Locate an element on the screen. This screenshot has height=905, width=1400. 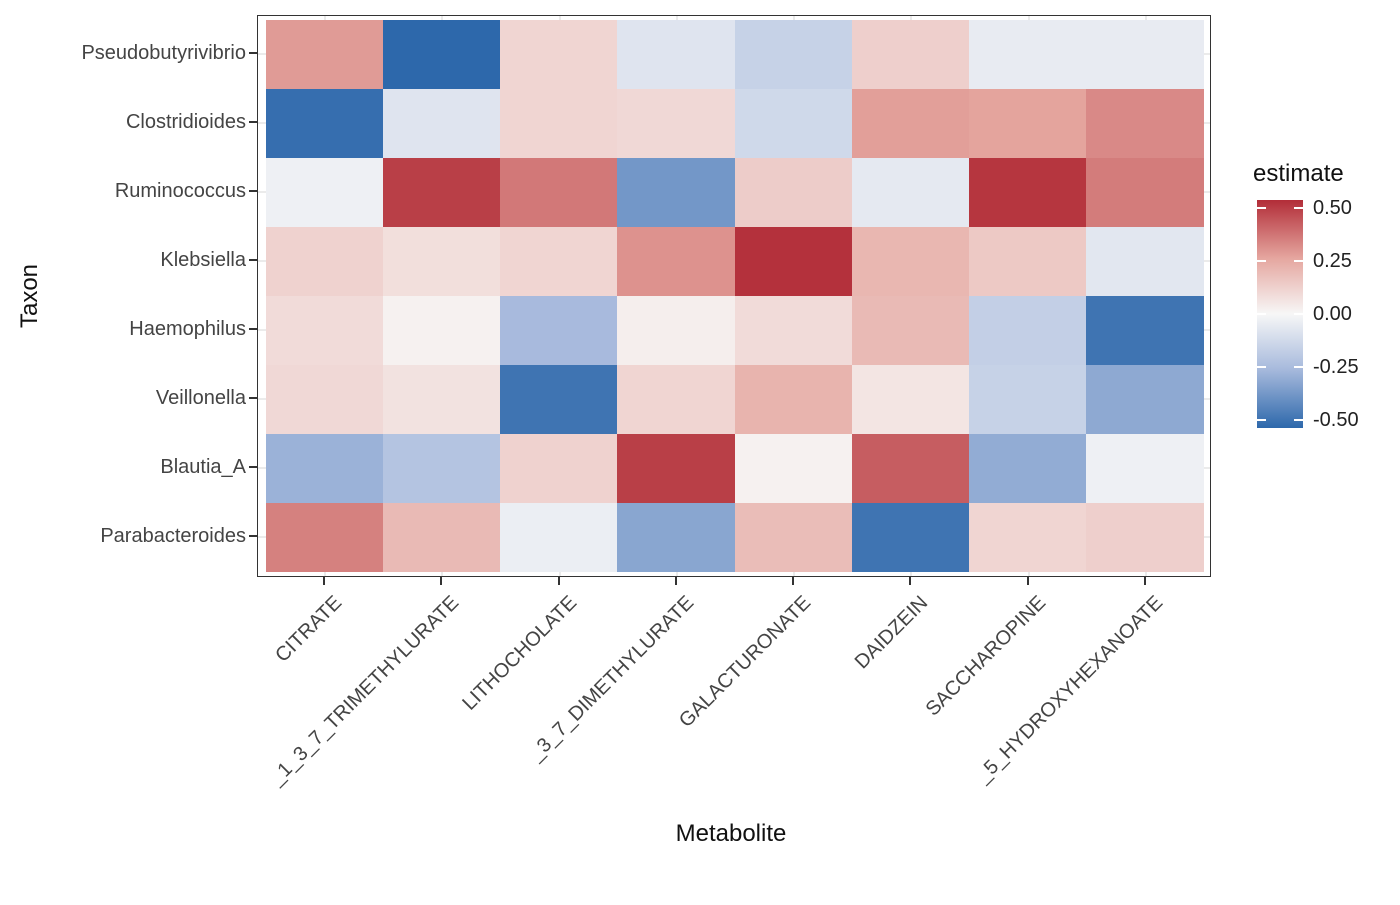
y-axis-label: Veillonella is located at coordinates (200, 398).